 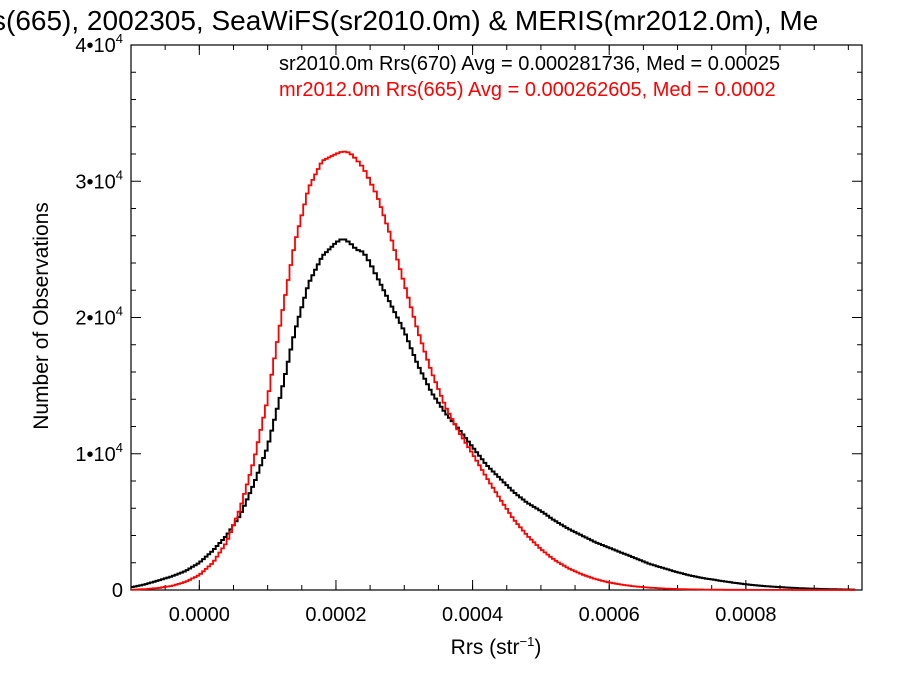 I want to click on x-axis-label: Rrs (str−1), so click(x=496, y=646).